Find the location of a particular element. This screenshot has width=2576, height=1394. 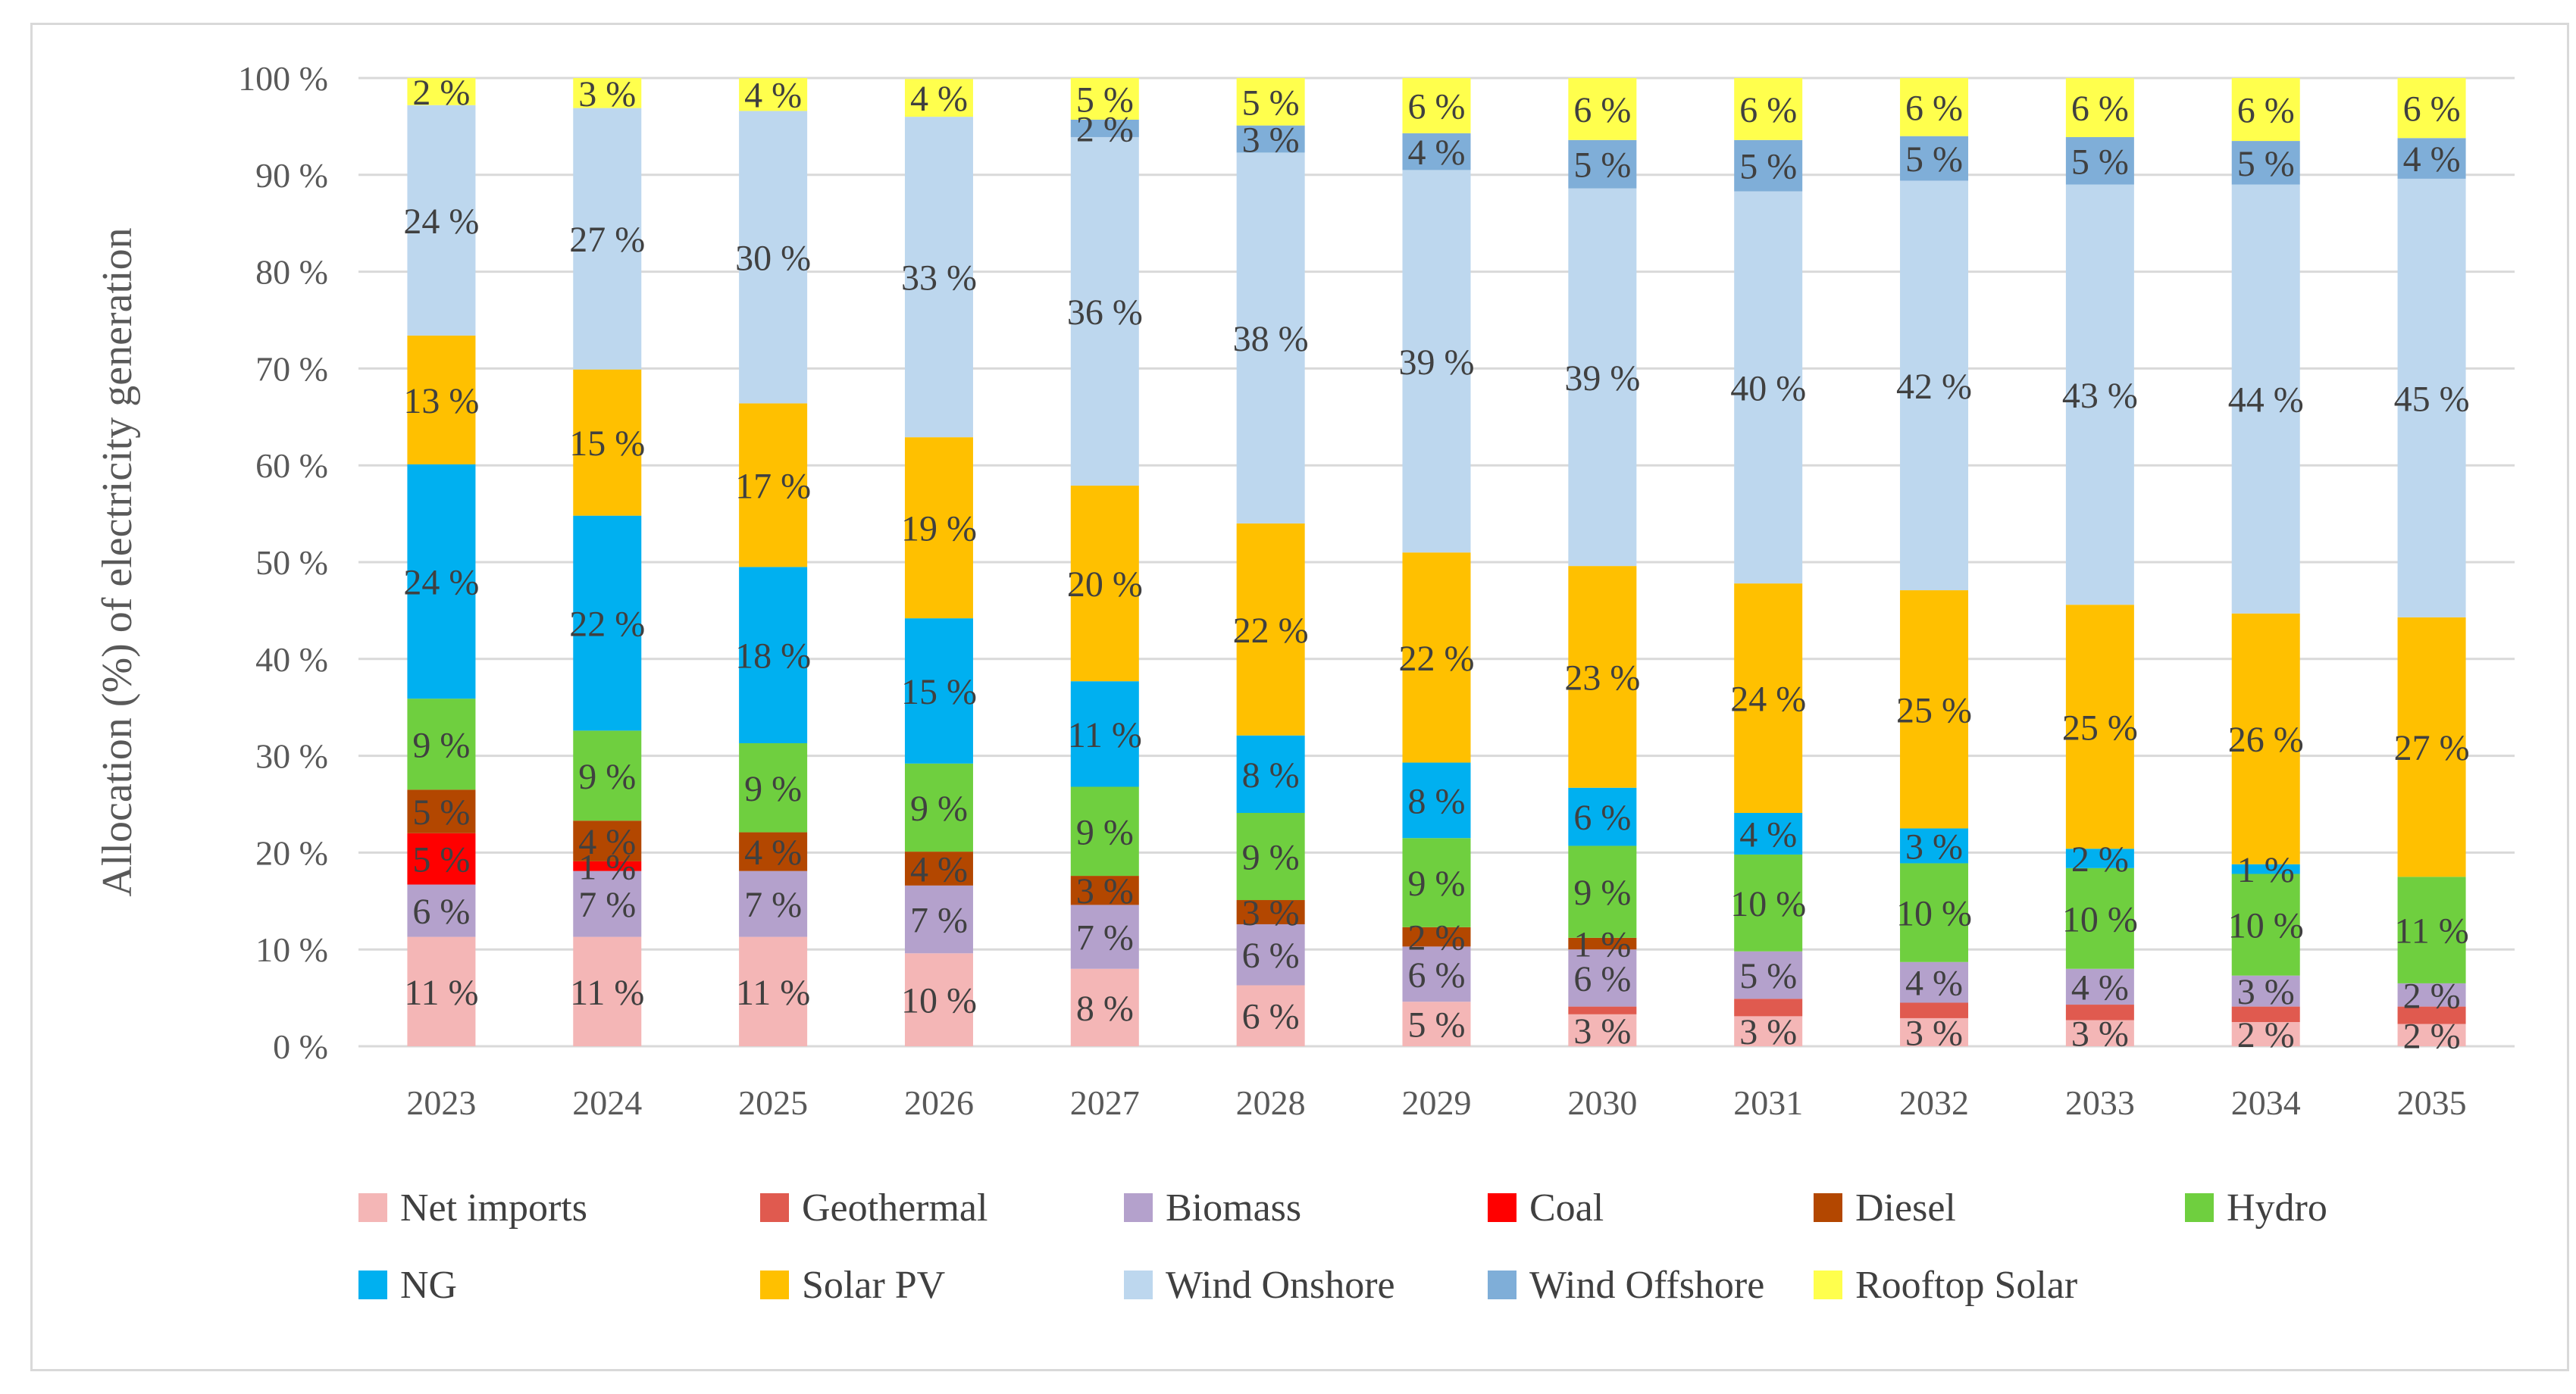

data-label: 23 % is located at coordinates (1602, 678).